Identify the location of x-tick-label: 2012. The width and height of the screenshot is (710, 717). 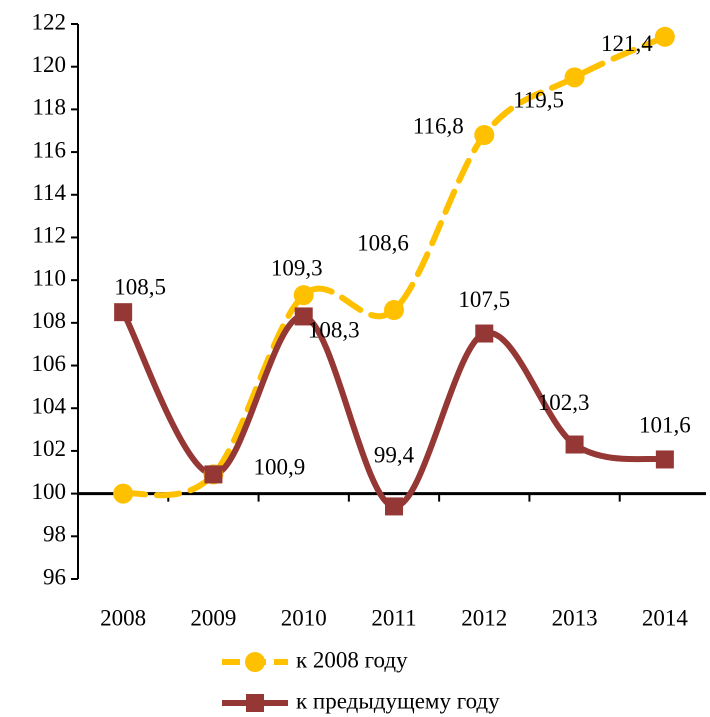
(484, 617).